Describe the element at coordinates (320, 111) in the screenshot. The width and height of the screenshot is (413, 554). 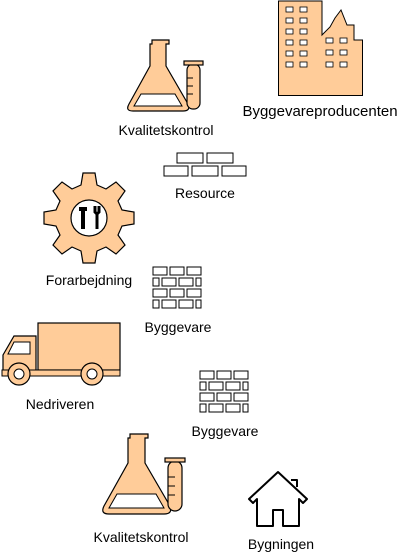
I see `building-label: Byggevareproducenten` at that location.